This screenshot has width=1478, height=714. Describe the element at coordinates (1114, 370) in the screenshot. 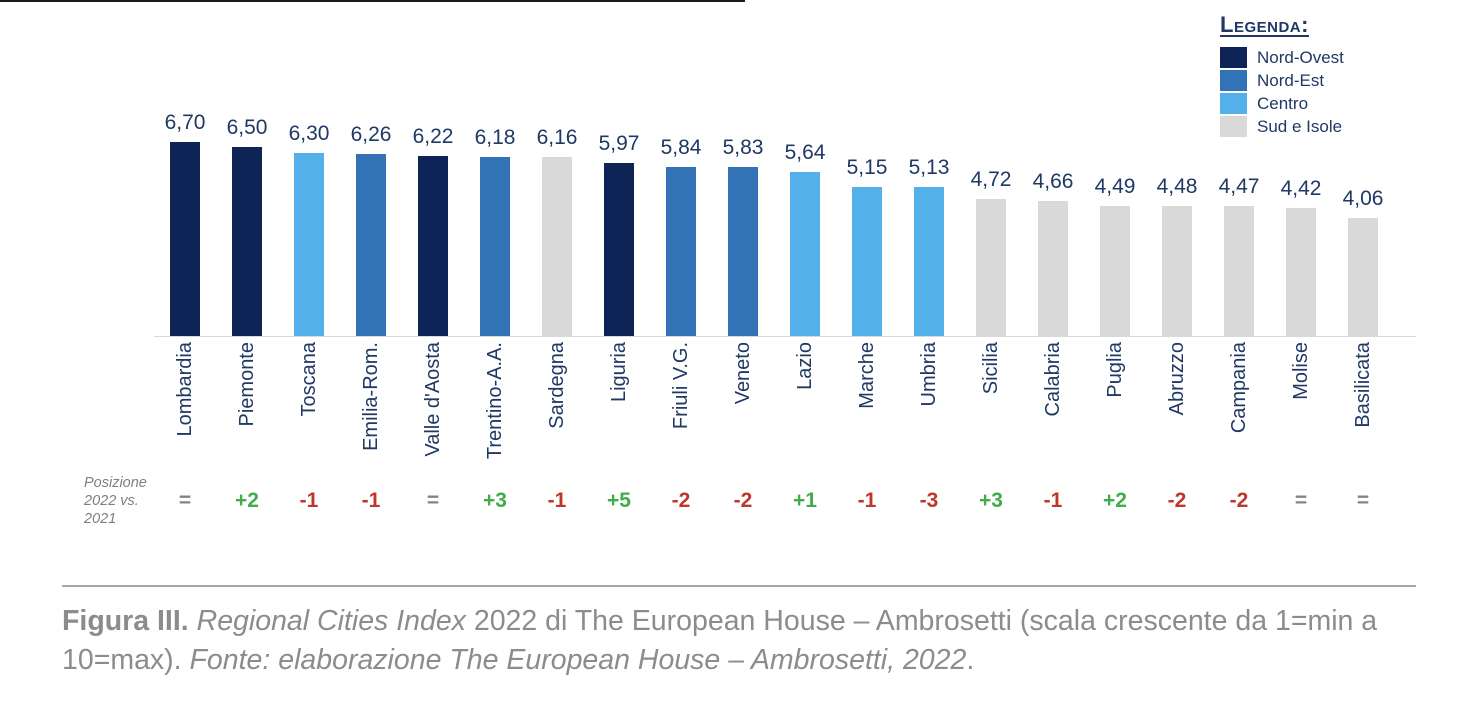

I see `x-axis-label: Puglia` at that location.